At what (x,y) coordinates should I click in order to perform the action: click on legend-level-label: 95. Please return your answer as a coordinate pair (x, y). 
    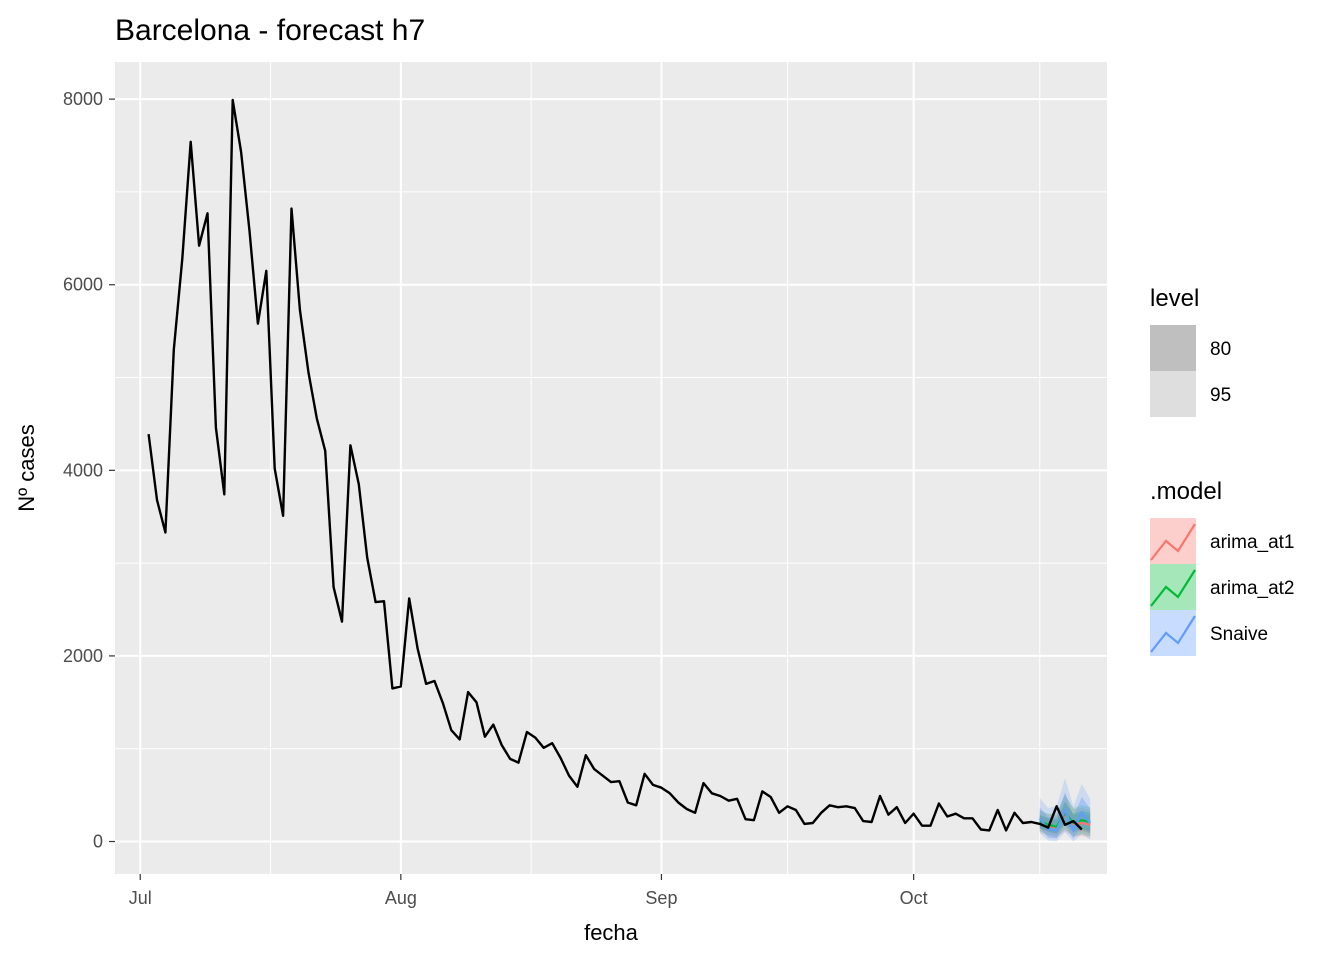
    Looking at the image, I should click on (1220, 395).